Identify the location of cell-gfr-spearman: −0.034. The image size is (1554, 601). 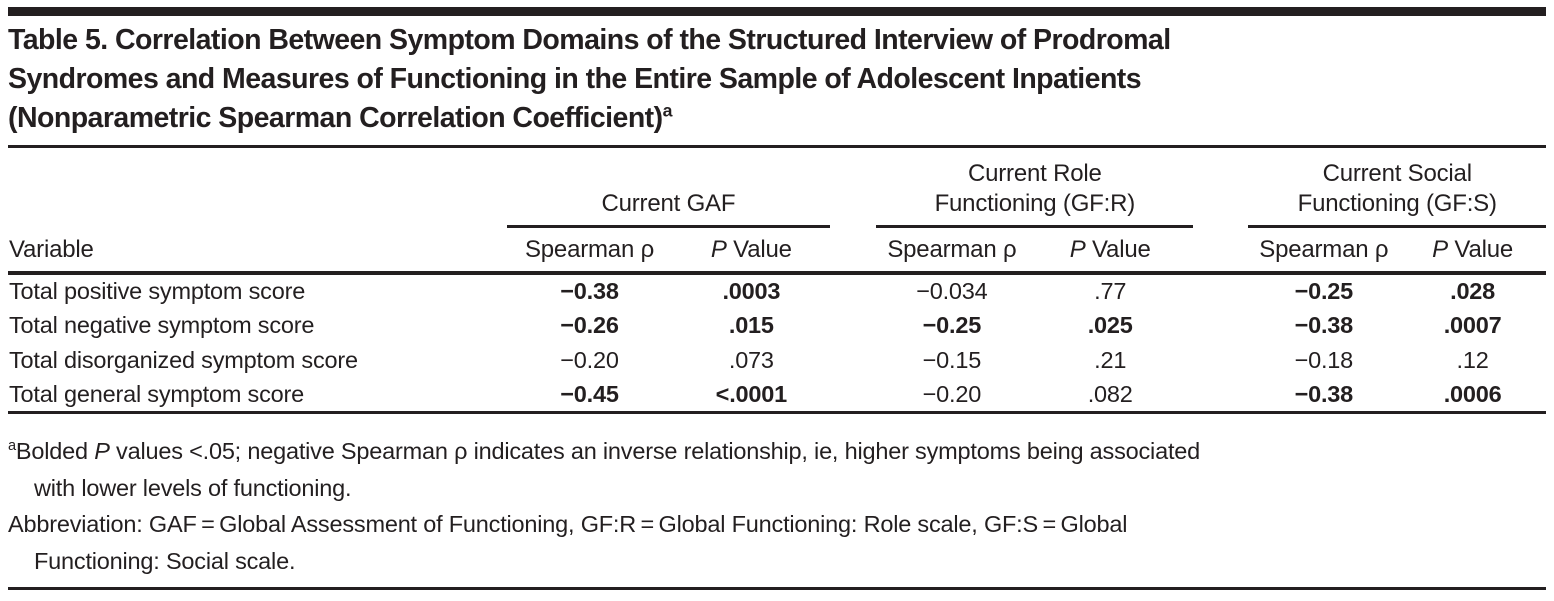
(952, 290).